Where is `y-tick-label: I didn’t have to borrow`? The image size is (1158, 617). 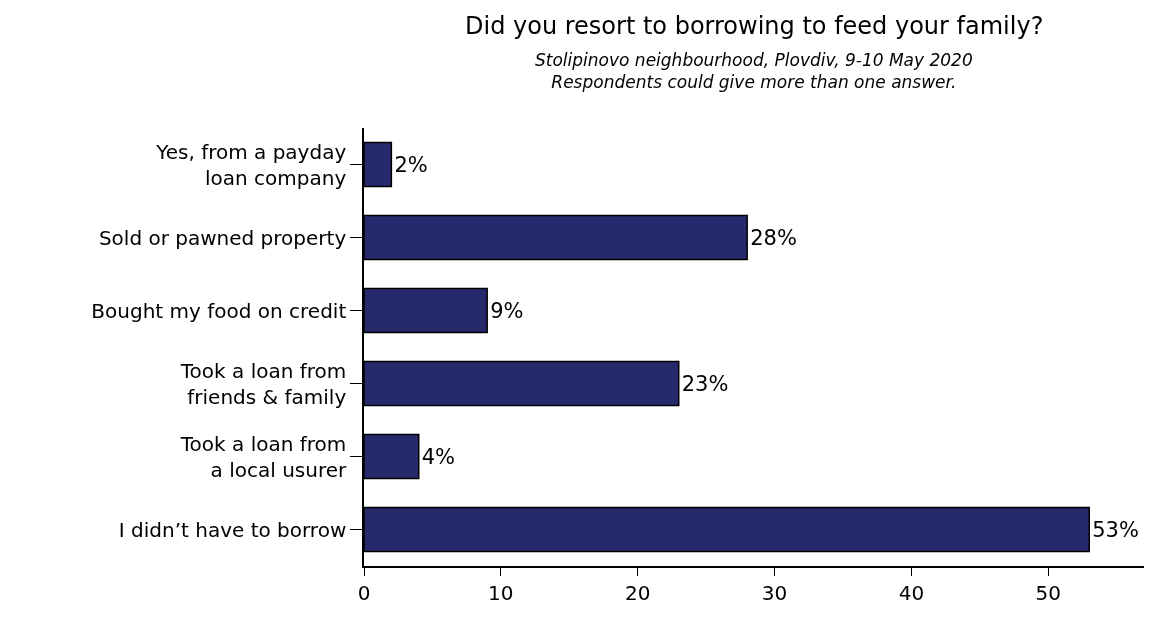
y-tick-label: I didn’t have to borrow is located at coordinates (232, 529).